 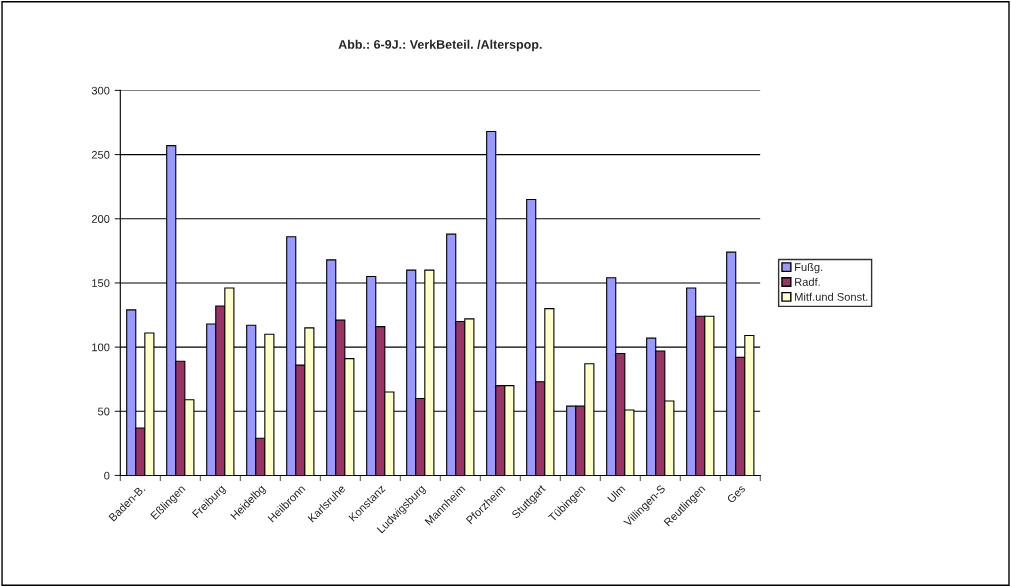 I want to click on chart-title: Abb.: 6-9J.: VerkBeteil. /Alterspop., so click(x=440, y=45).